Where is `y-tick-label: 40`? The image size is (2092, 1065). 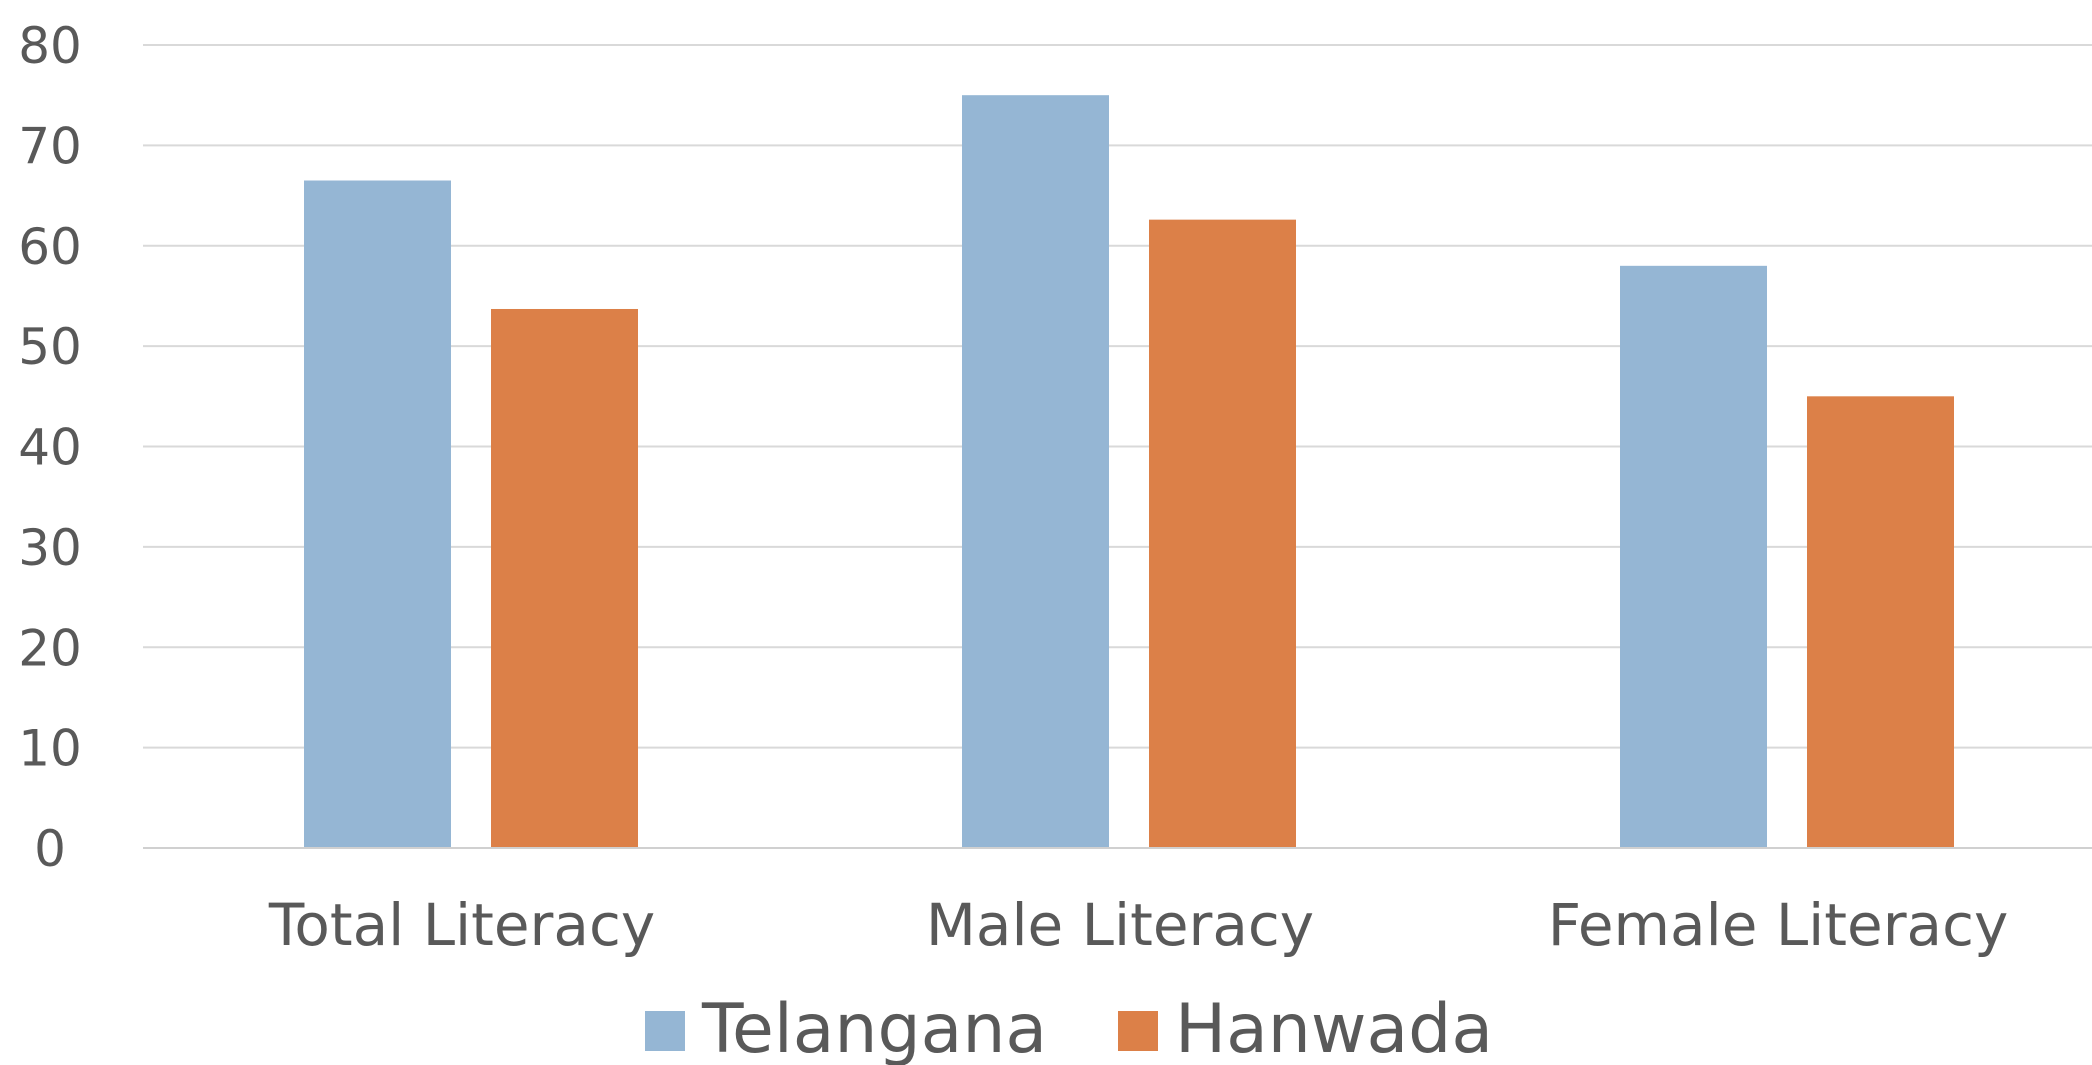 y-tick-label: 40 is located at coordinates (50, 448).